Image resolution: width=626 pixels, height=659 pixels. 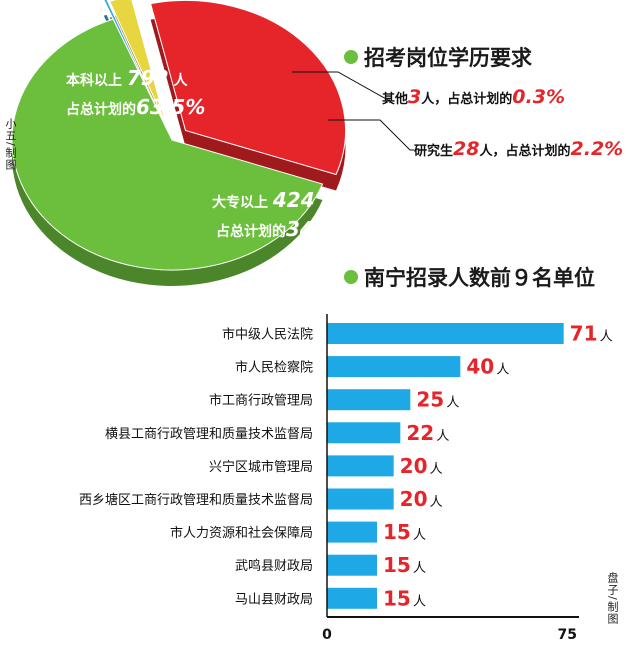 I want to click on pie-label-bachelor-count: 792, so click(x=147, y=78).